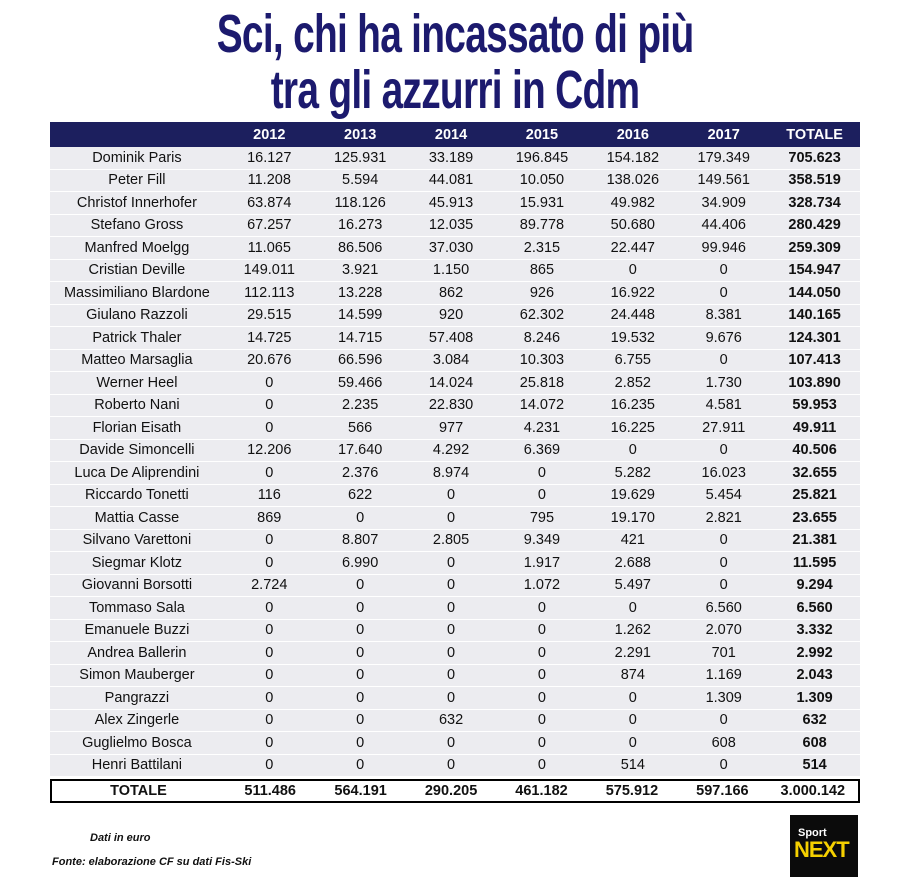 This screenshot has width=910, height=880. I want to click on athlete-name: Luca De Aliprendini, so click(137, 472).